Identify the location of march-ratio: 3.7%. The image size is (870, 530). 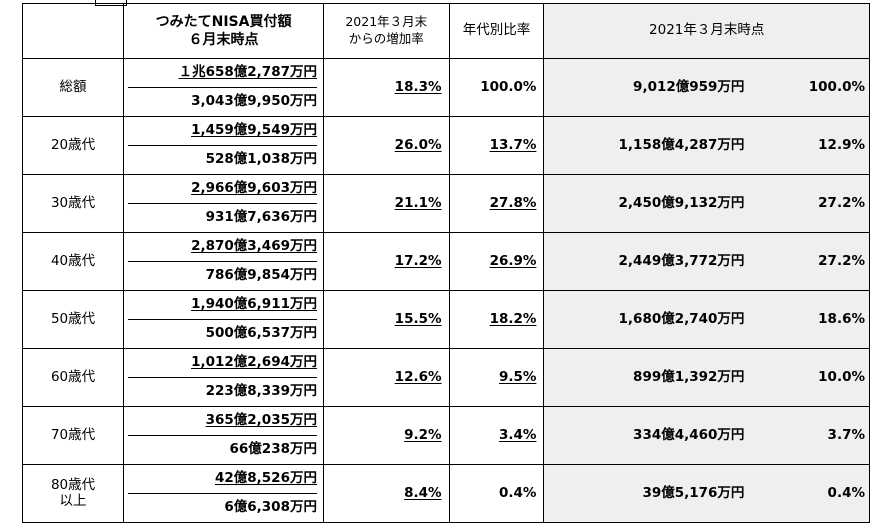
(846, 434).